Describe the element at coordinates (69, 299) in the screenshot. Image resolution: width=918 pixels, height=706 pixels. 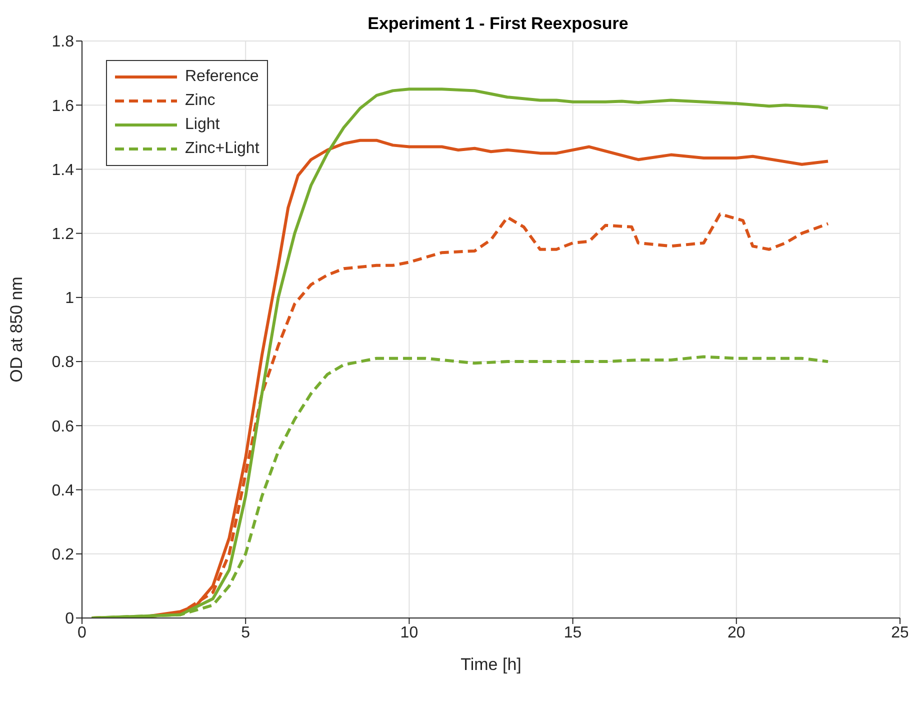
I see `y-tick-label: 1` at that location.